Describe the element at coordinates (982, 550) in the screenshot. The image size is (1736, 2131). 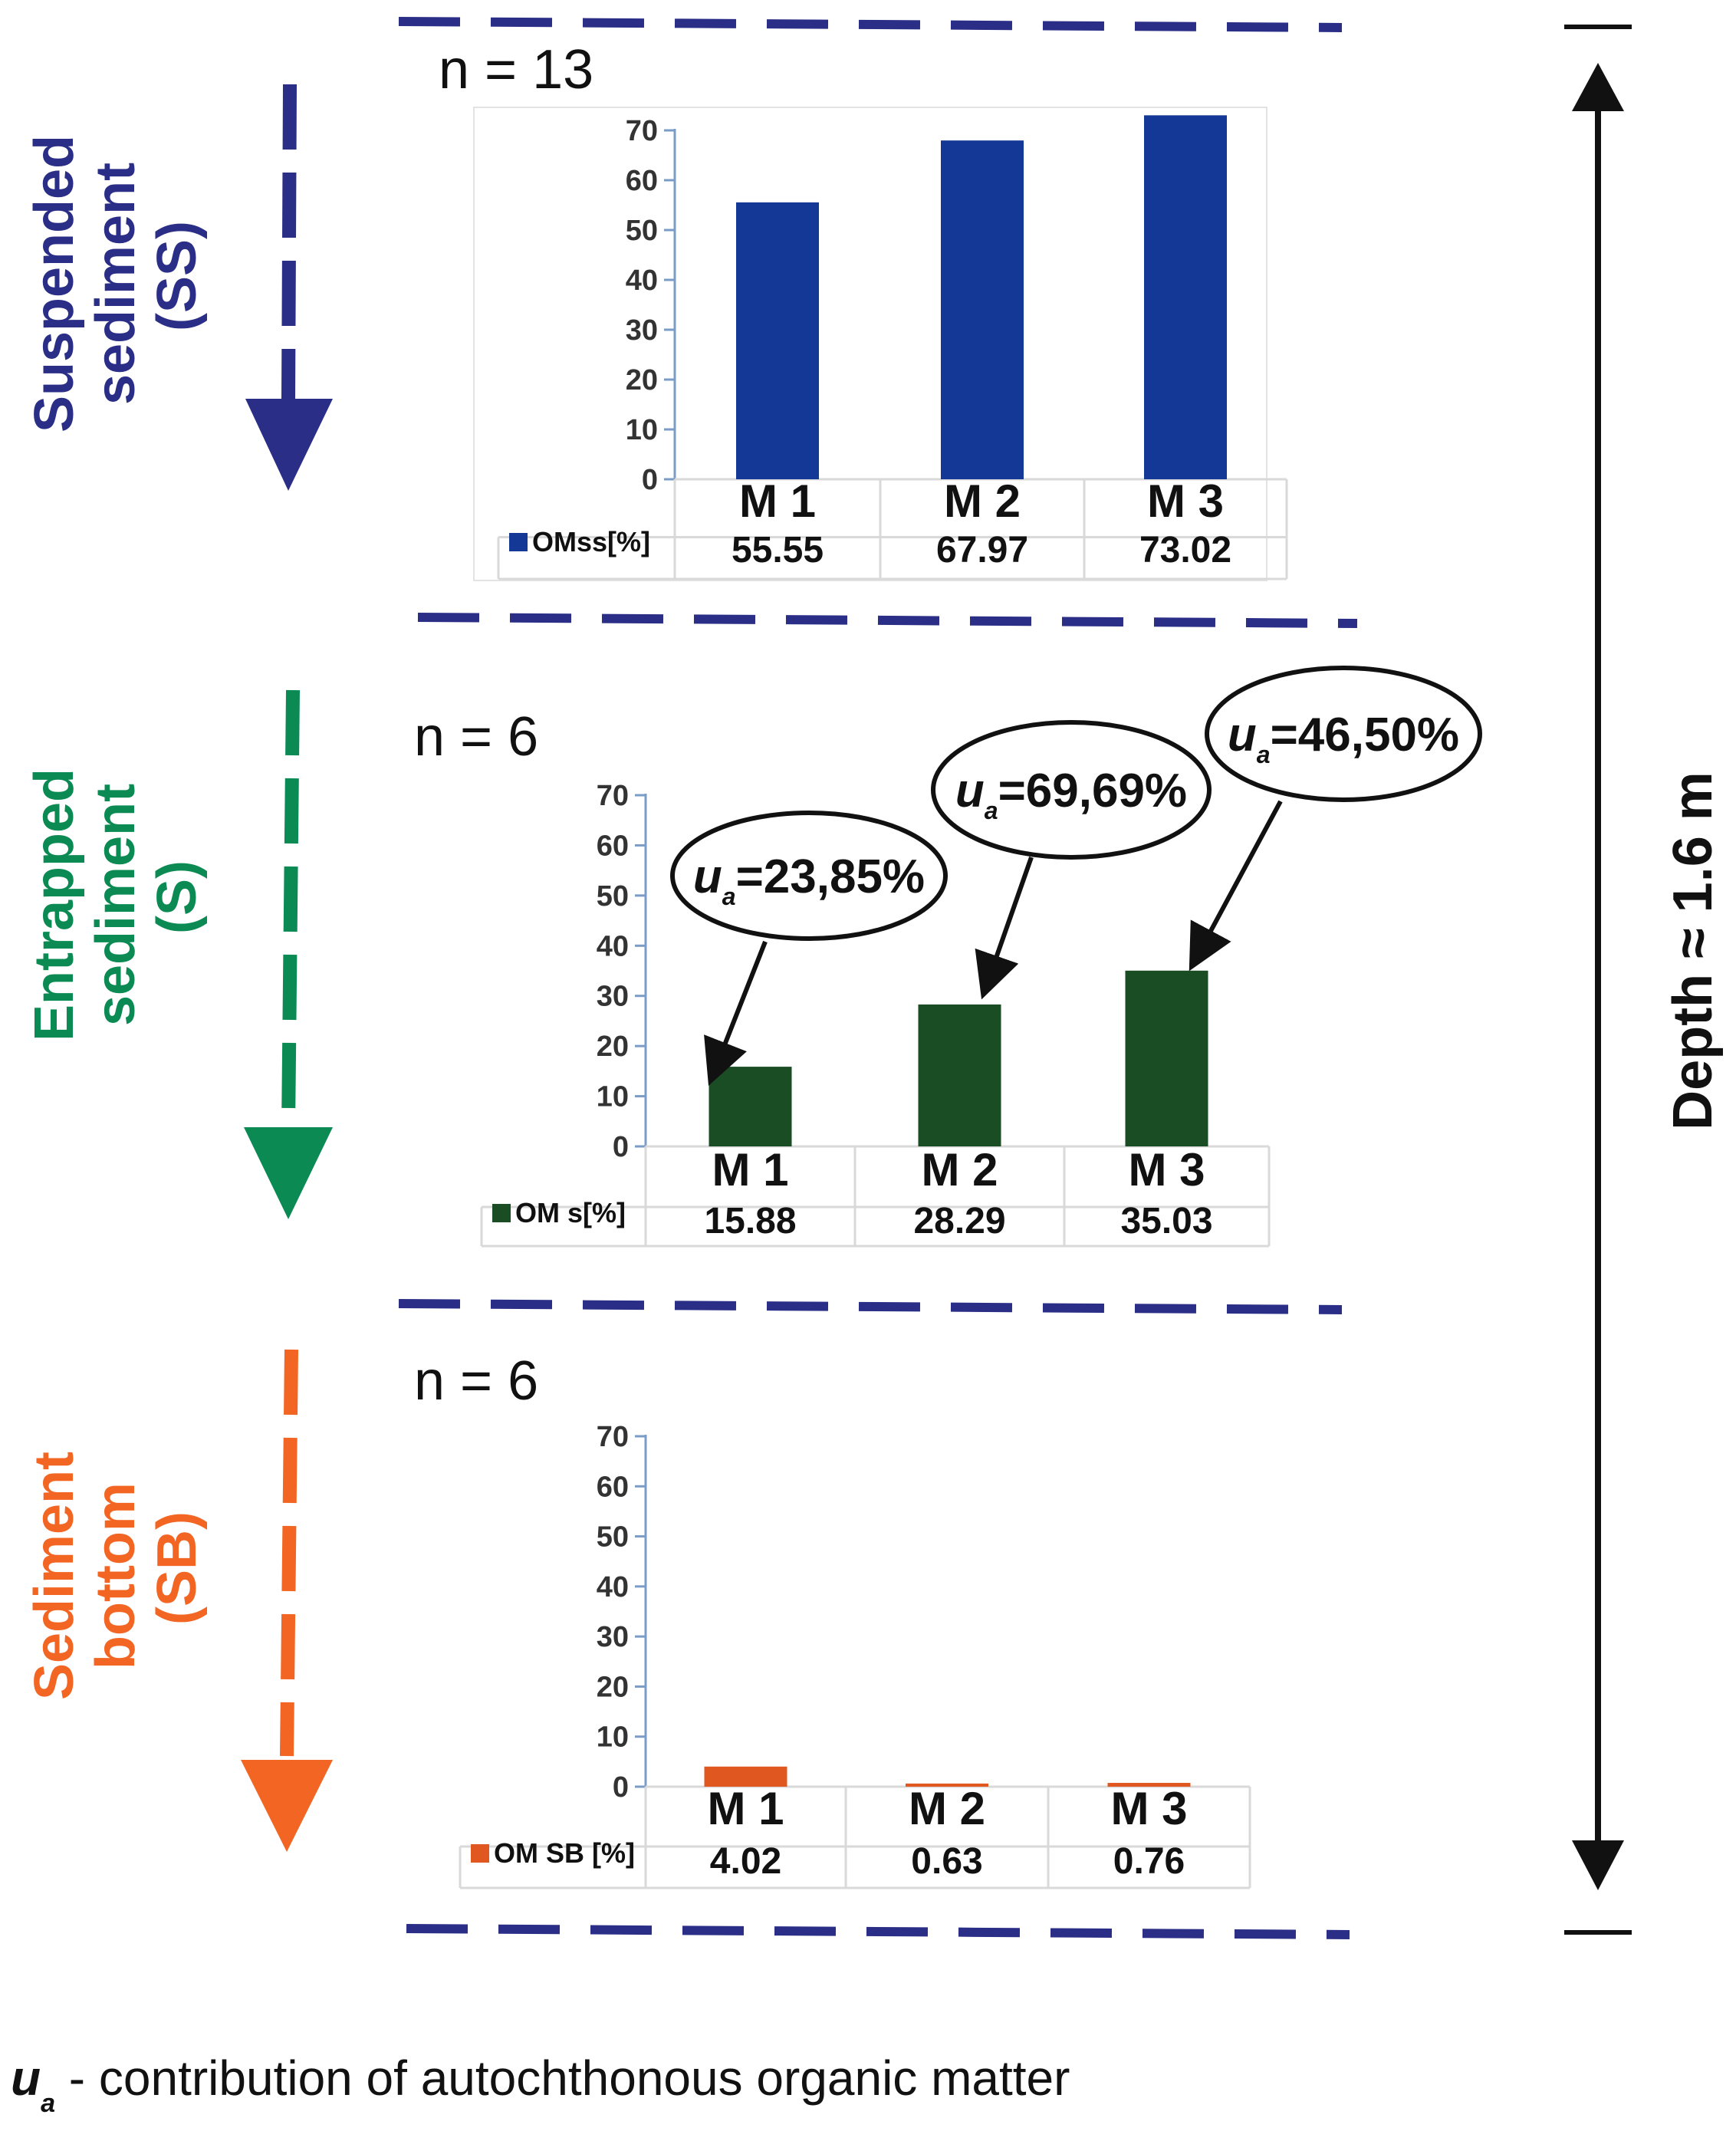
I see `value-label: 67.97` at that location.